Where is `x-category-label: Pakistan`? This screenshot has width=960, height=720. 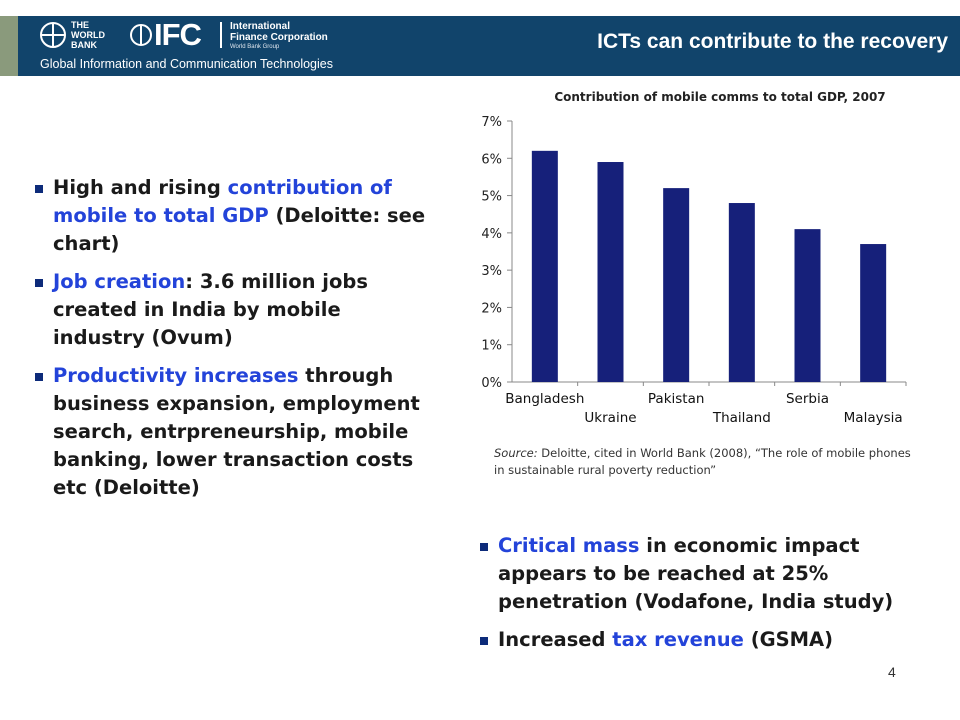
x-category-label: Pakistan is located at coordinates (676, 399).